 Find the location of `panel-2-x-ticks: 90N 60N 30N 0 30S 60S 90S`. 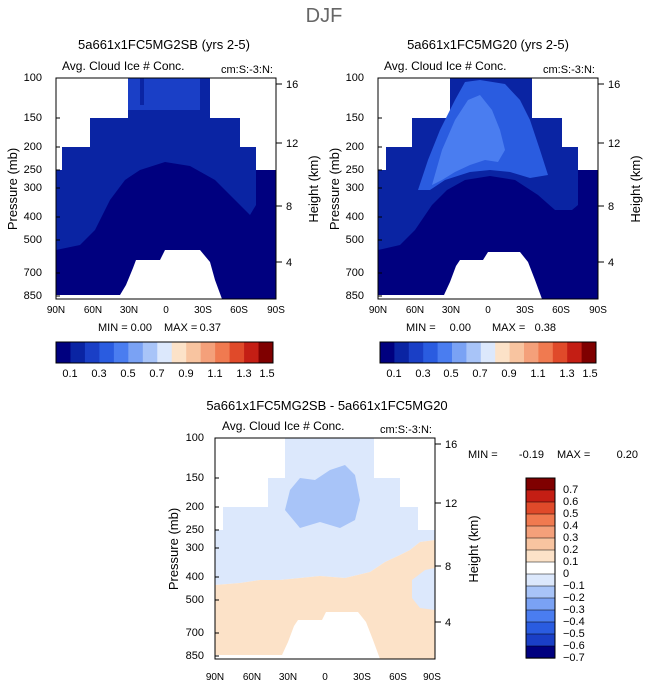

panel-2-x-ticks: 90N 60N 30N 0 30S 60S 90S is located at coordinates (488, 310).